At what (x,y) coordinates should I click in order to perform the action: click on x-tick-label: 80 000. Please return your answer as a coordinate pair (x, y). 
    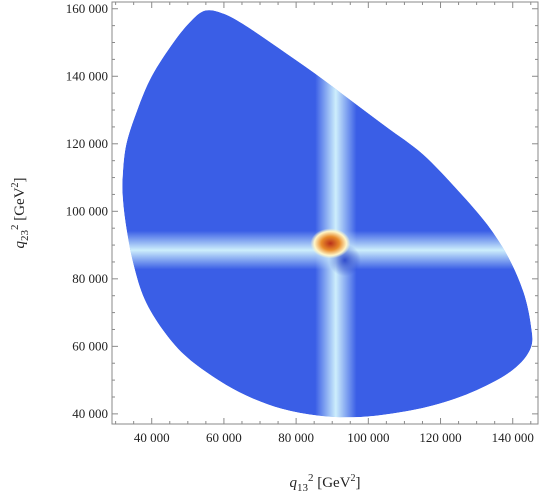
    Looking at the image, I should click on (296, 437).